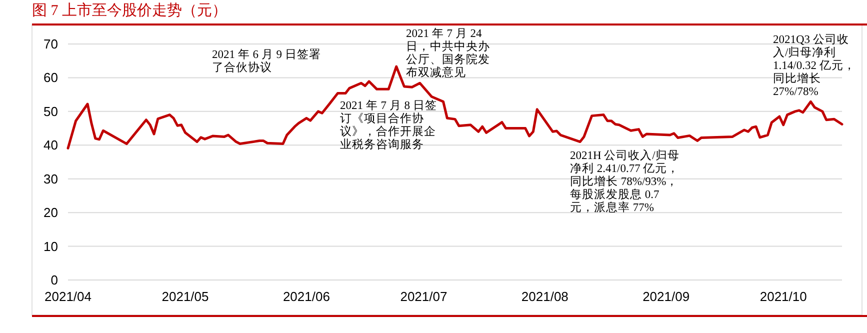 The image size is (867, 333). Describe the element at coordinates (54, 280) in the screenshot. I see `y-tick-label: 0` at that location.